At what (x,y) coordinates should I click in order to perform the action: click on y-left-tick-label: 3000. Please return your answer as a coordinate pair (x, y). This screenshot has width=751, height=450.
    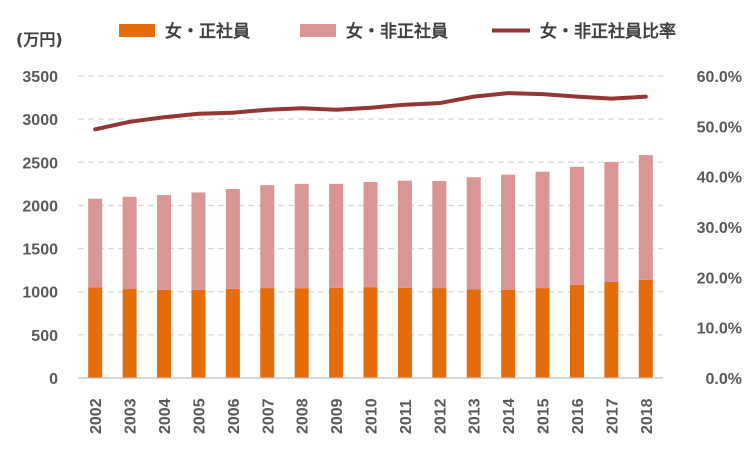
    Looking at the image, I should click on (40, 120).